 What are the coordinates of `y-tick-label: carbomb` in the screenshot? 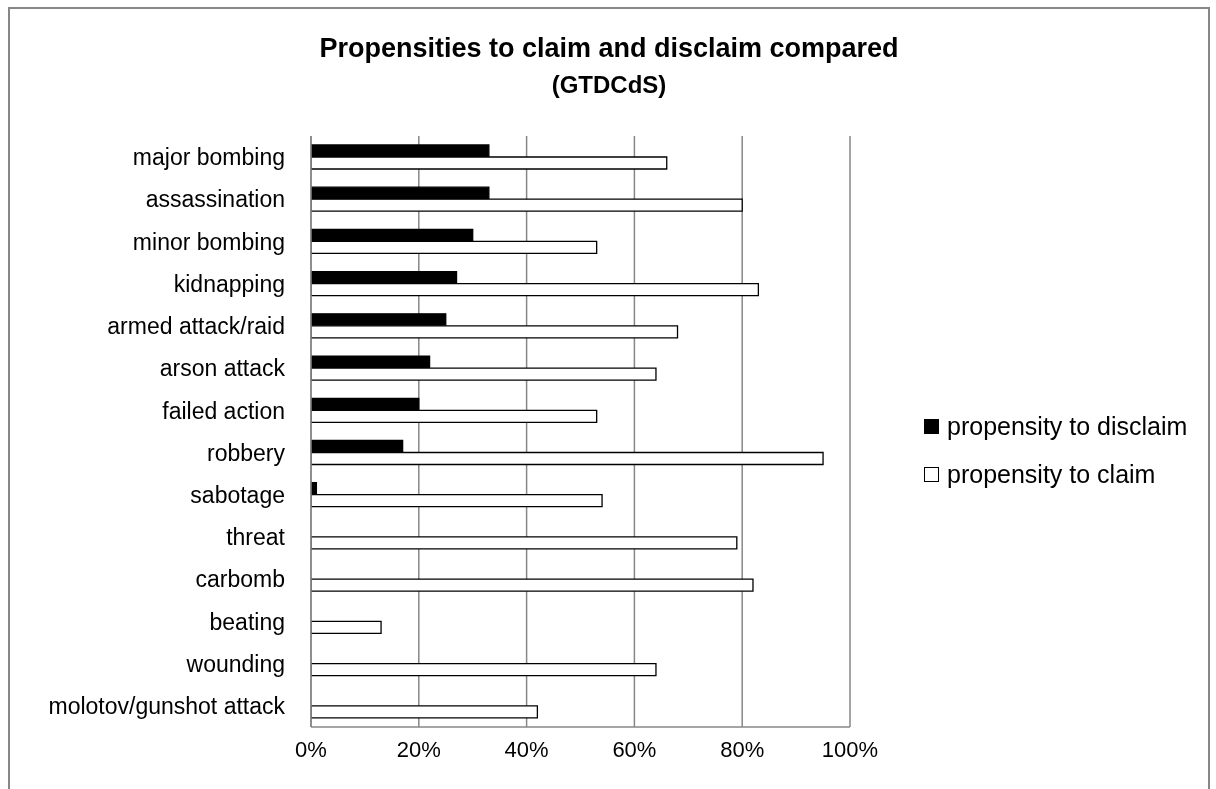 It's located at (240, 579).